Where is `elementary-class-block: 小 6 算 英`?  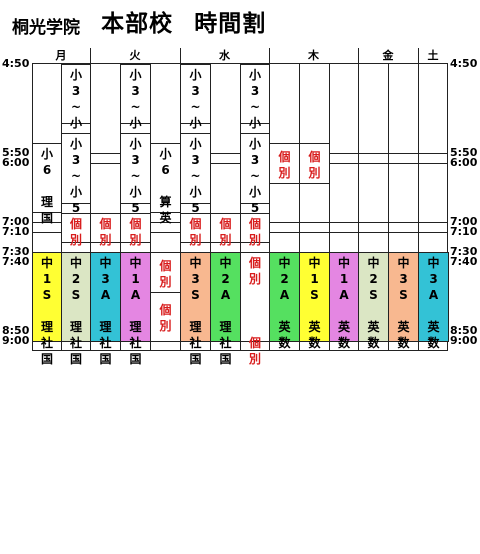 elementary-class-block: 小 6 算 英 is located at coordinates (165, 184).